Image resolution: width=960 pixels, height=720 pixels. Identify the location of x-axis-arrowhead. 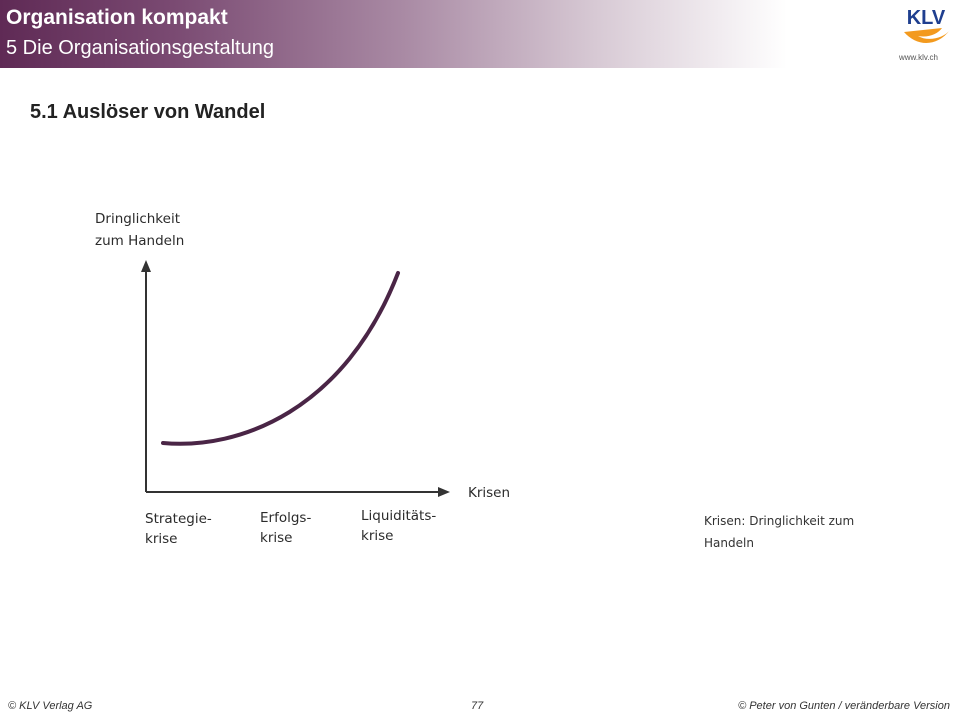
(444, 492).